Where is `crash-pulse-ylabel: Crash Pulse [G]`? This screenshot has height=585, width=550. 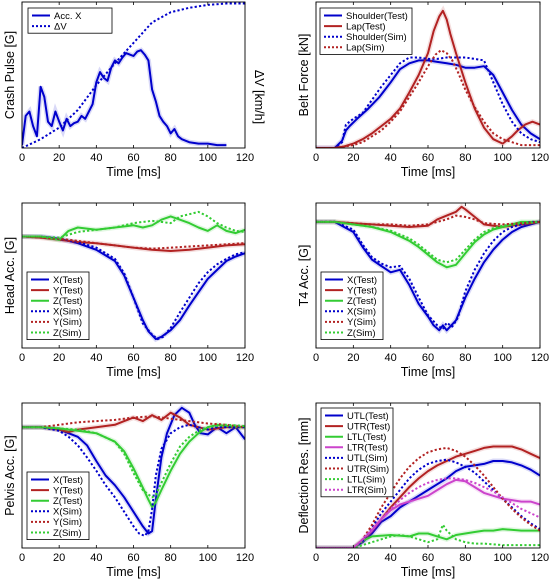 crash-pulse-ylabel: Crash Pulse [G] is located at coordinates (10, 75).